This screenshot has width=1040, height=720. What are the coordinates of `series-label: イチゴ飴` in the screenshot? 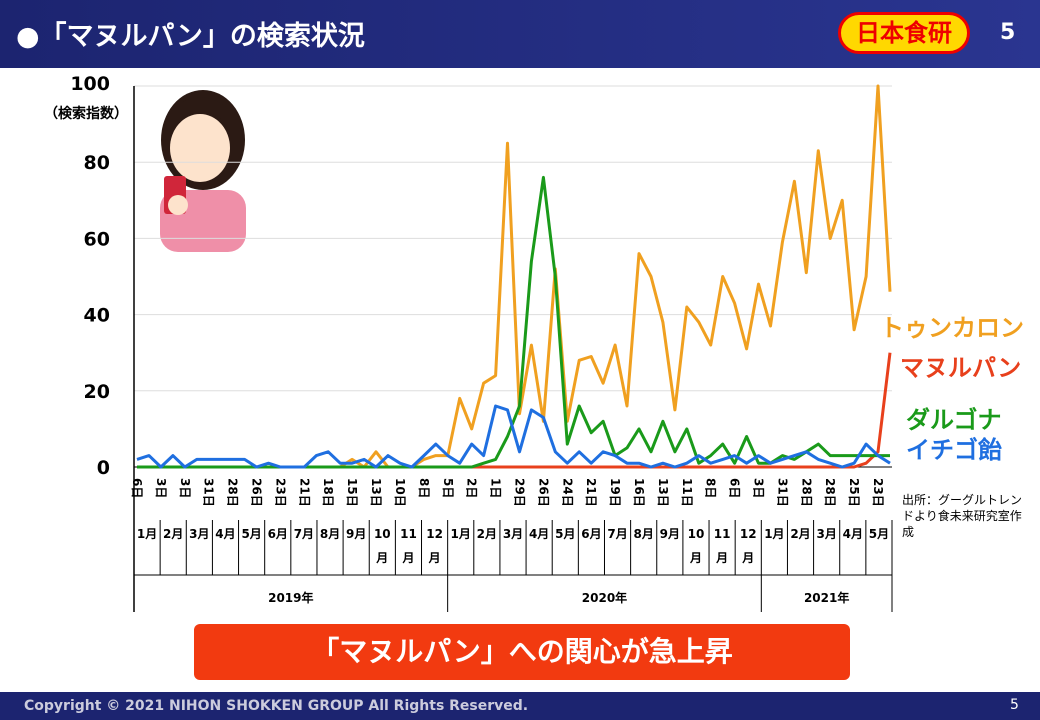 It's located at (954, 450).